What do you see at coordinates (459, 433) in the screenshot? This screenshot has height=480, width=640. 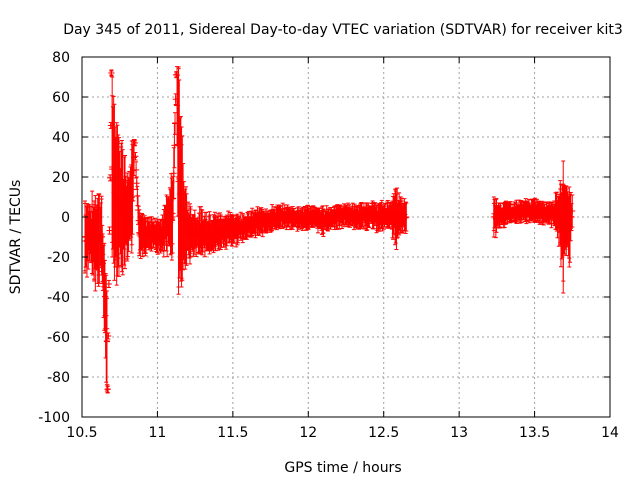 I see `x-tick-label: 13` at bounding box center [459, 433].